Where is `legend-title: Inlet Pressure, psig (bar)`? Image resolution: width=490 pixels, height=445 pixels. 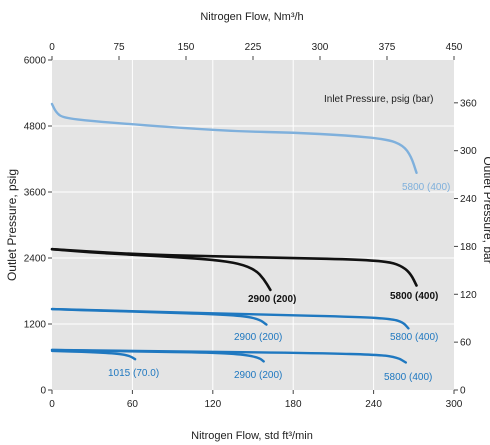 legend-title: Inlet Pressure, psig (bar) is located at coordinates (379, 99).